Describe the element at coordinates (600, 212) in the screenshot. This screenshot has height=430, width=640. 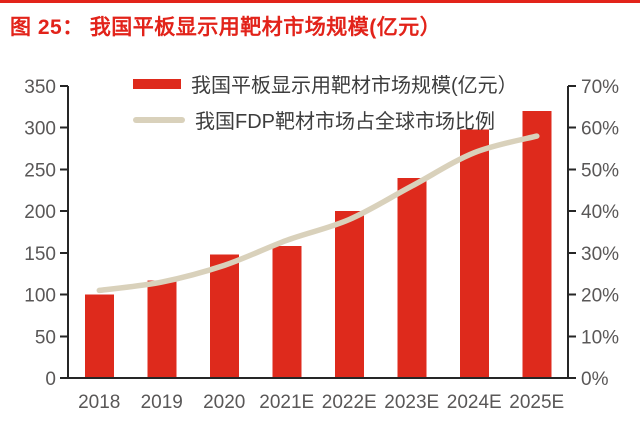
I see `right-axis-tick-label: 40%` at that location.